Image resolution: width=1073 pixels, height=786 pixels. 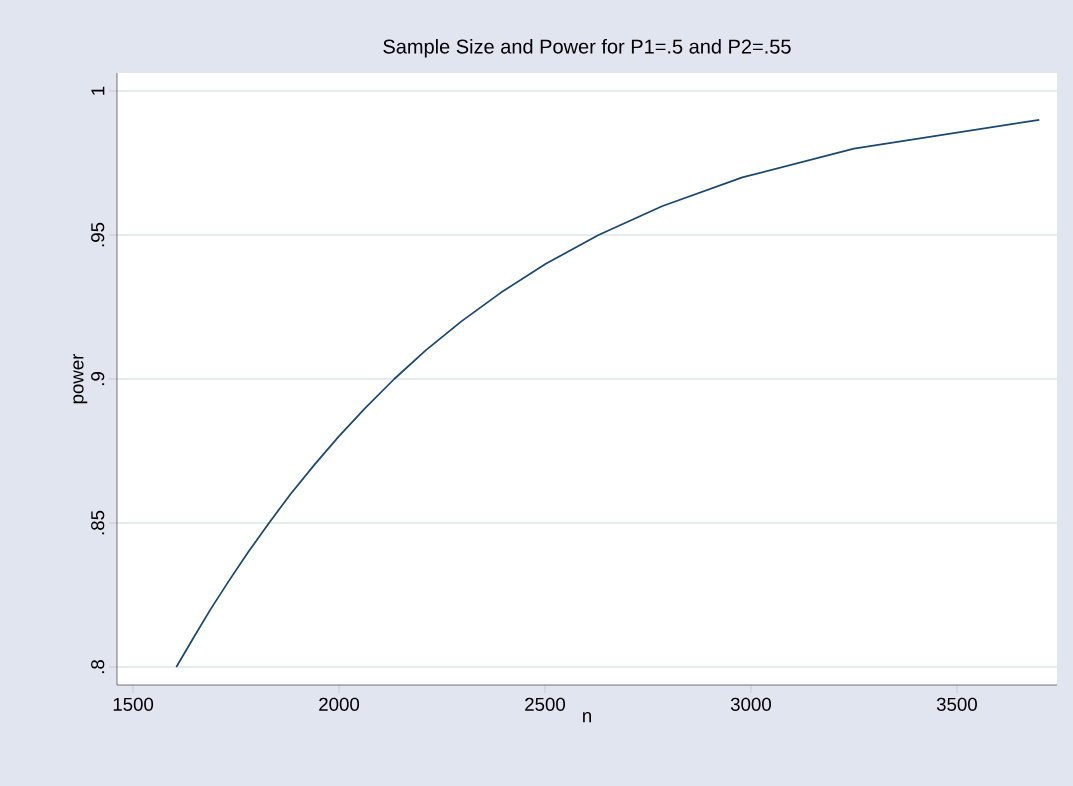 What do you see at coordinates (133, 704) in the screenshot?
I see `x-tick-label: 1500` at bounding box center [133, 704].